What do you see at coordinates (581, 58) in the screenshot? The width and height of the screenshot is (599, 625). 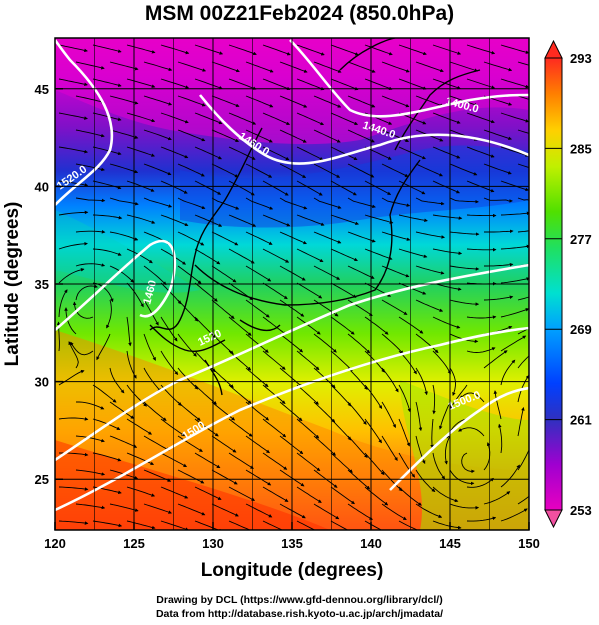 I see `colorbar-label: 293` at bounding box center [581, 58].